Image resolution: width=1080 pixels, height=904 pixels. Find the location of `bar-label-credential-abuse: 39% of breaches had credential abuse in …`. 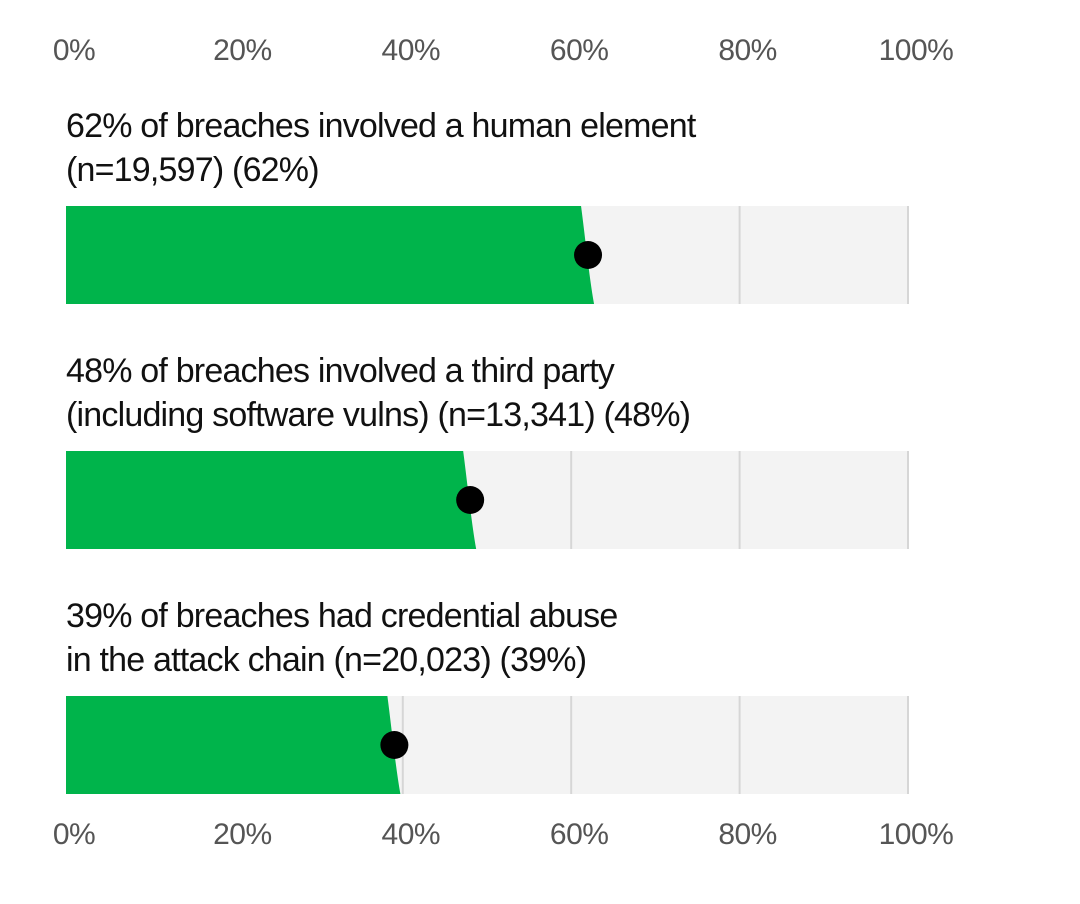

bar-label-credential-abuse: 39% of breaches had credential abuse in … is located at coordinates (516, 638).